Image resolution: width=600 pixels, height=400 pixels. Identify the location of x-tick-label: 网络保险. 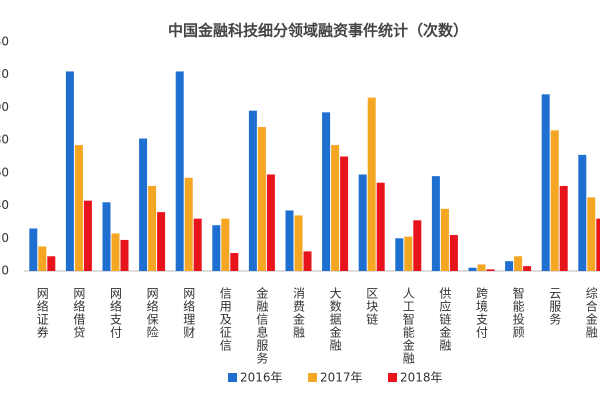
(152, 313).